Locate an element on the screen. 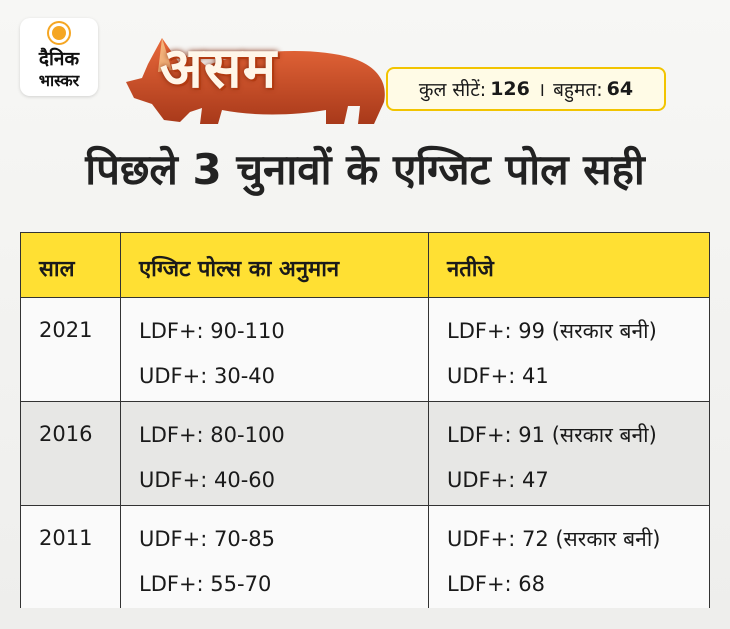  result-line: LDF+: 91 (सरकार बनी) is located at coordinates (552, 435).